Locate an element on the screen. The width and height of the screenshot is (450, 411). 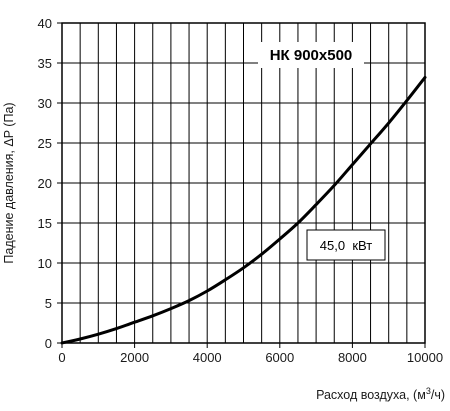
x-axis-label-superscript: 3 is located at coordinates (428, 391).